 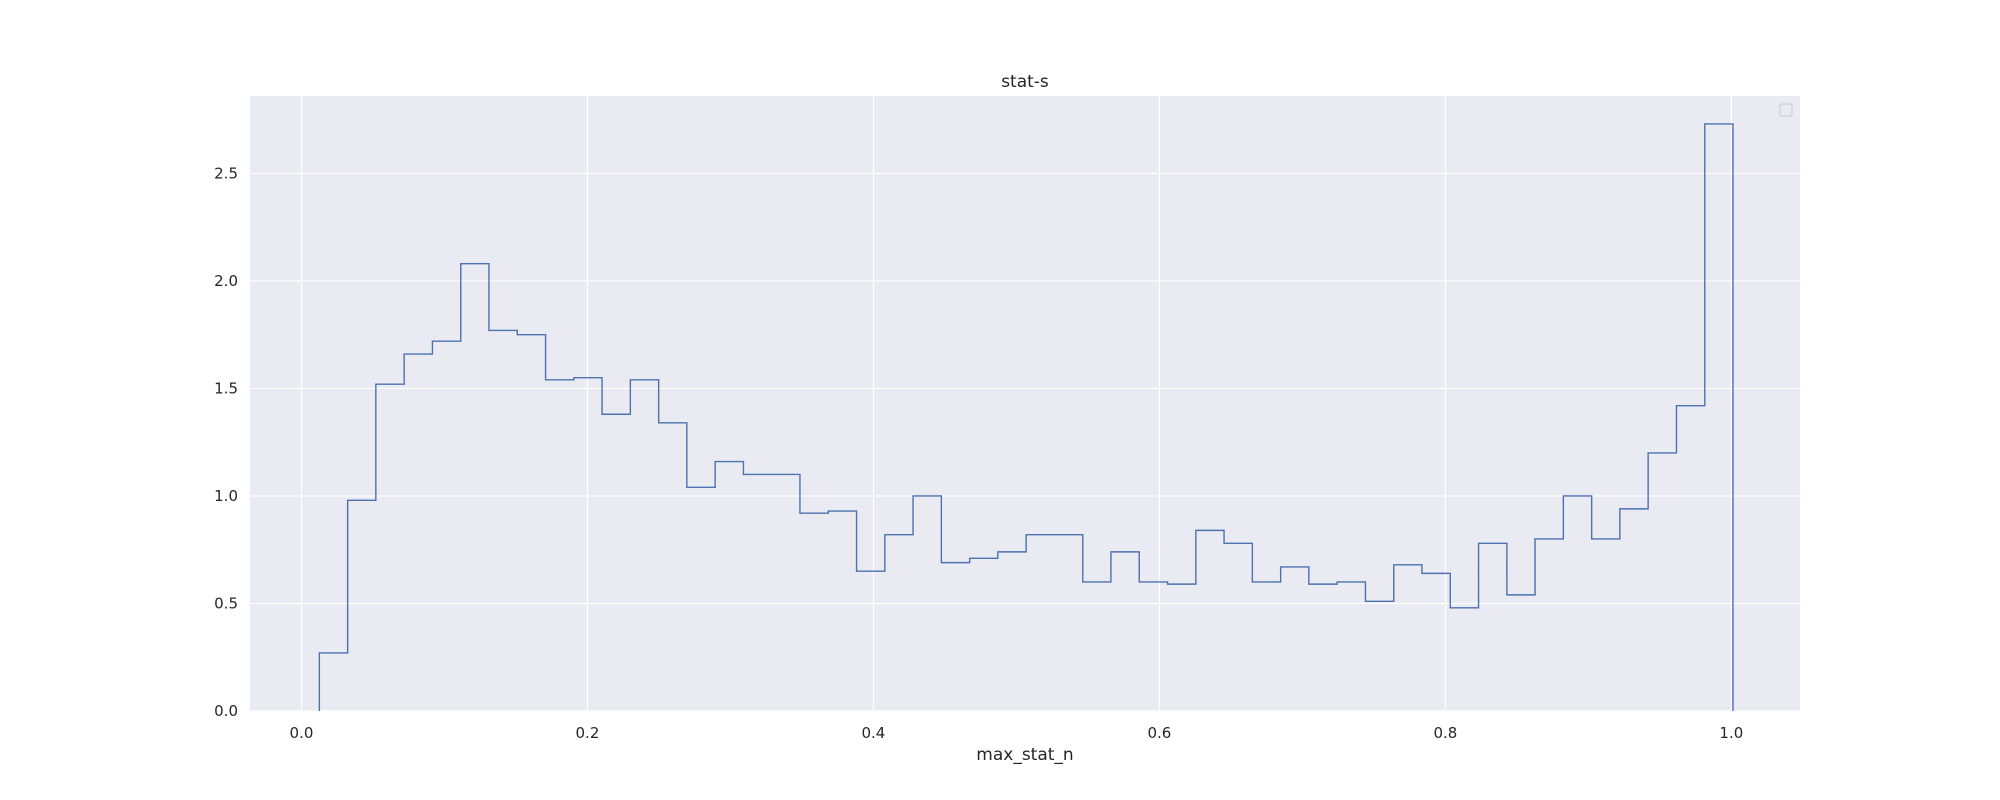 What do you see at coordinates (1731, 733) in the screenshot?
I see `x-tick-label: 1.0` at bounding box center [1731, 733].